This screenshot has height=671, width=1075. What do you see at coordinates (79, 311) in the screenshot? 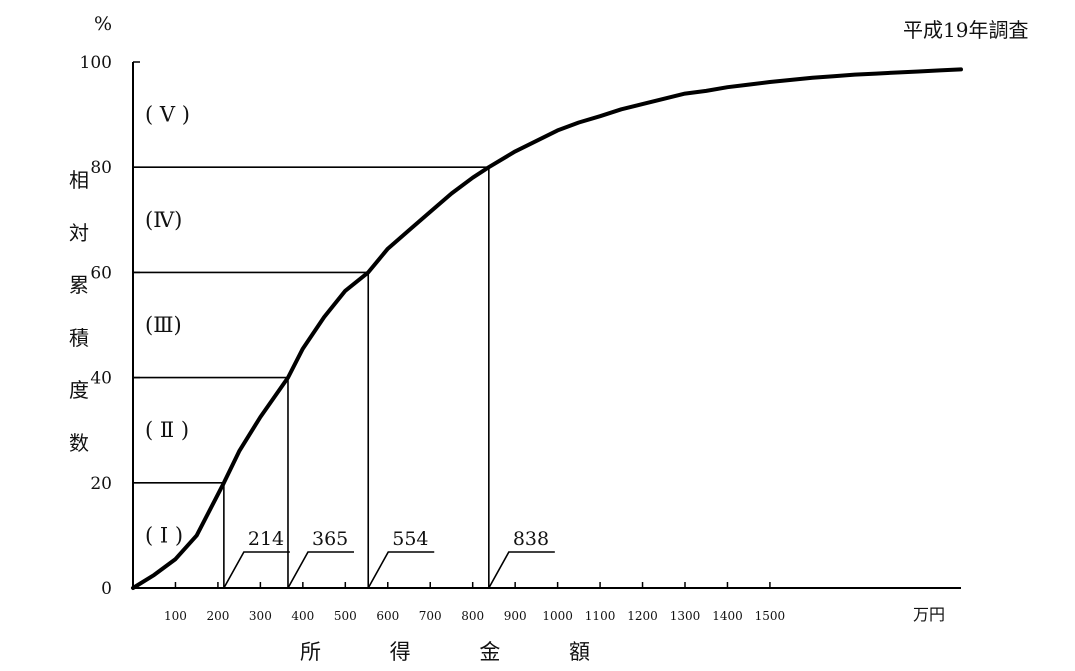
I see `y-axis-title: 相 対 累 積 度 数` at bounding box center [79, 311].